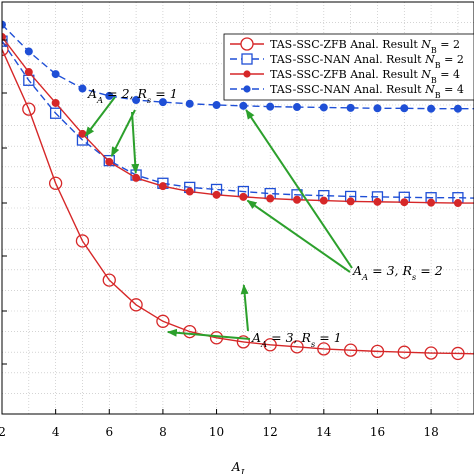 The image size is (474, 474). I want to click on annotation-1: AA = 2, Rs = 1, so click(131, 130).